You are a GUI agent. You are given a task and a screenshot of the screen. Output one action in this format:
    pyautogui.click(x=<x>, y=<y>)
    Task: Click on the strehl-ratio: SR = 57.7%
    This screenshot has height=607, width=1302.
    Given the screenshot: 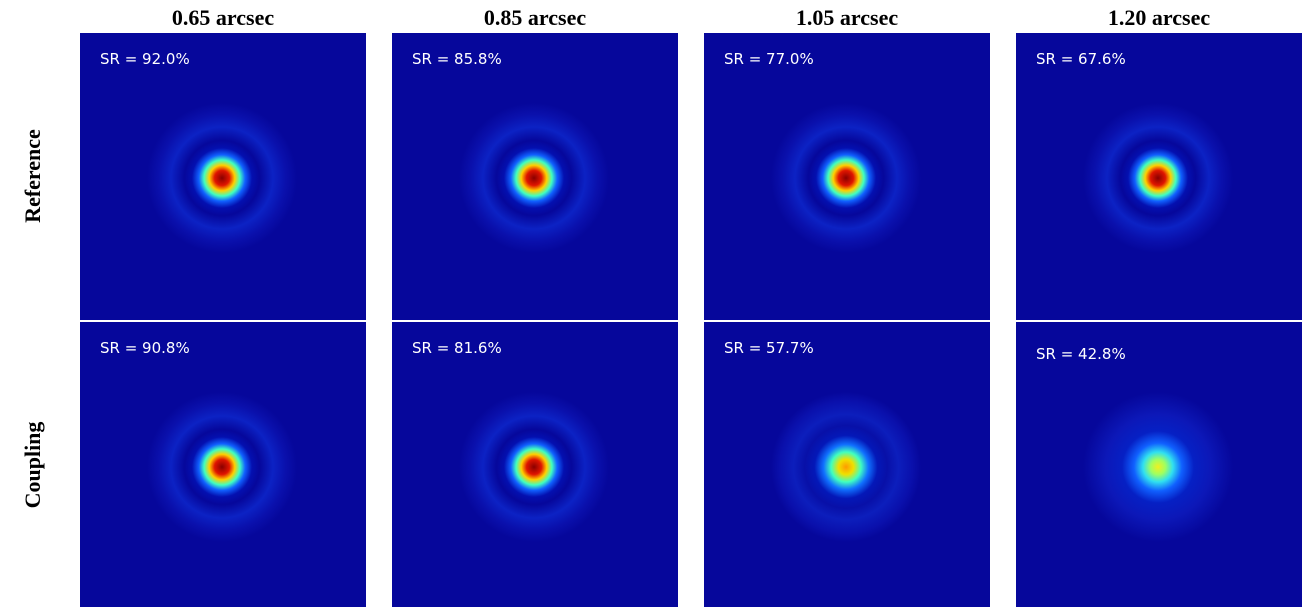 What is the action you would take?
    pyautogui.click(x=769, y=348)
    